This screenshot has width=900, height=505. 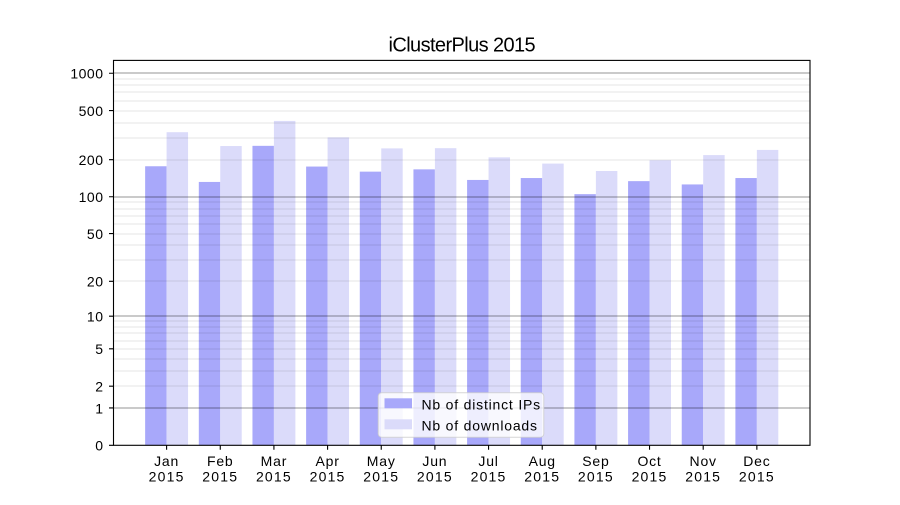 What do you see at coordinates (166, 461) in the screenshot?
I see `svg-text: Jan` at bounding box center [166, 461].